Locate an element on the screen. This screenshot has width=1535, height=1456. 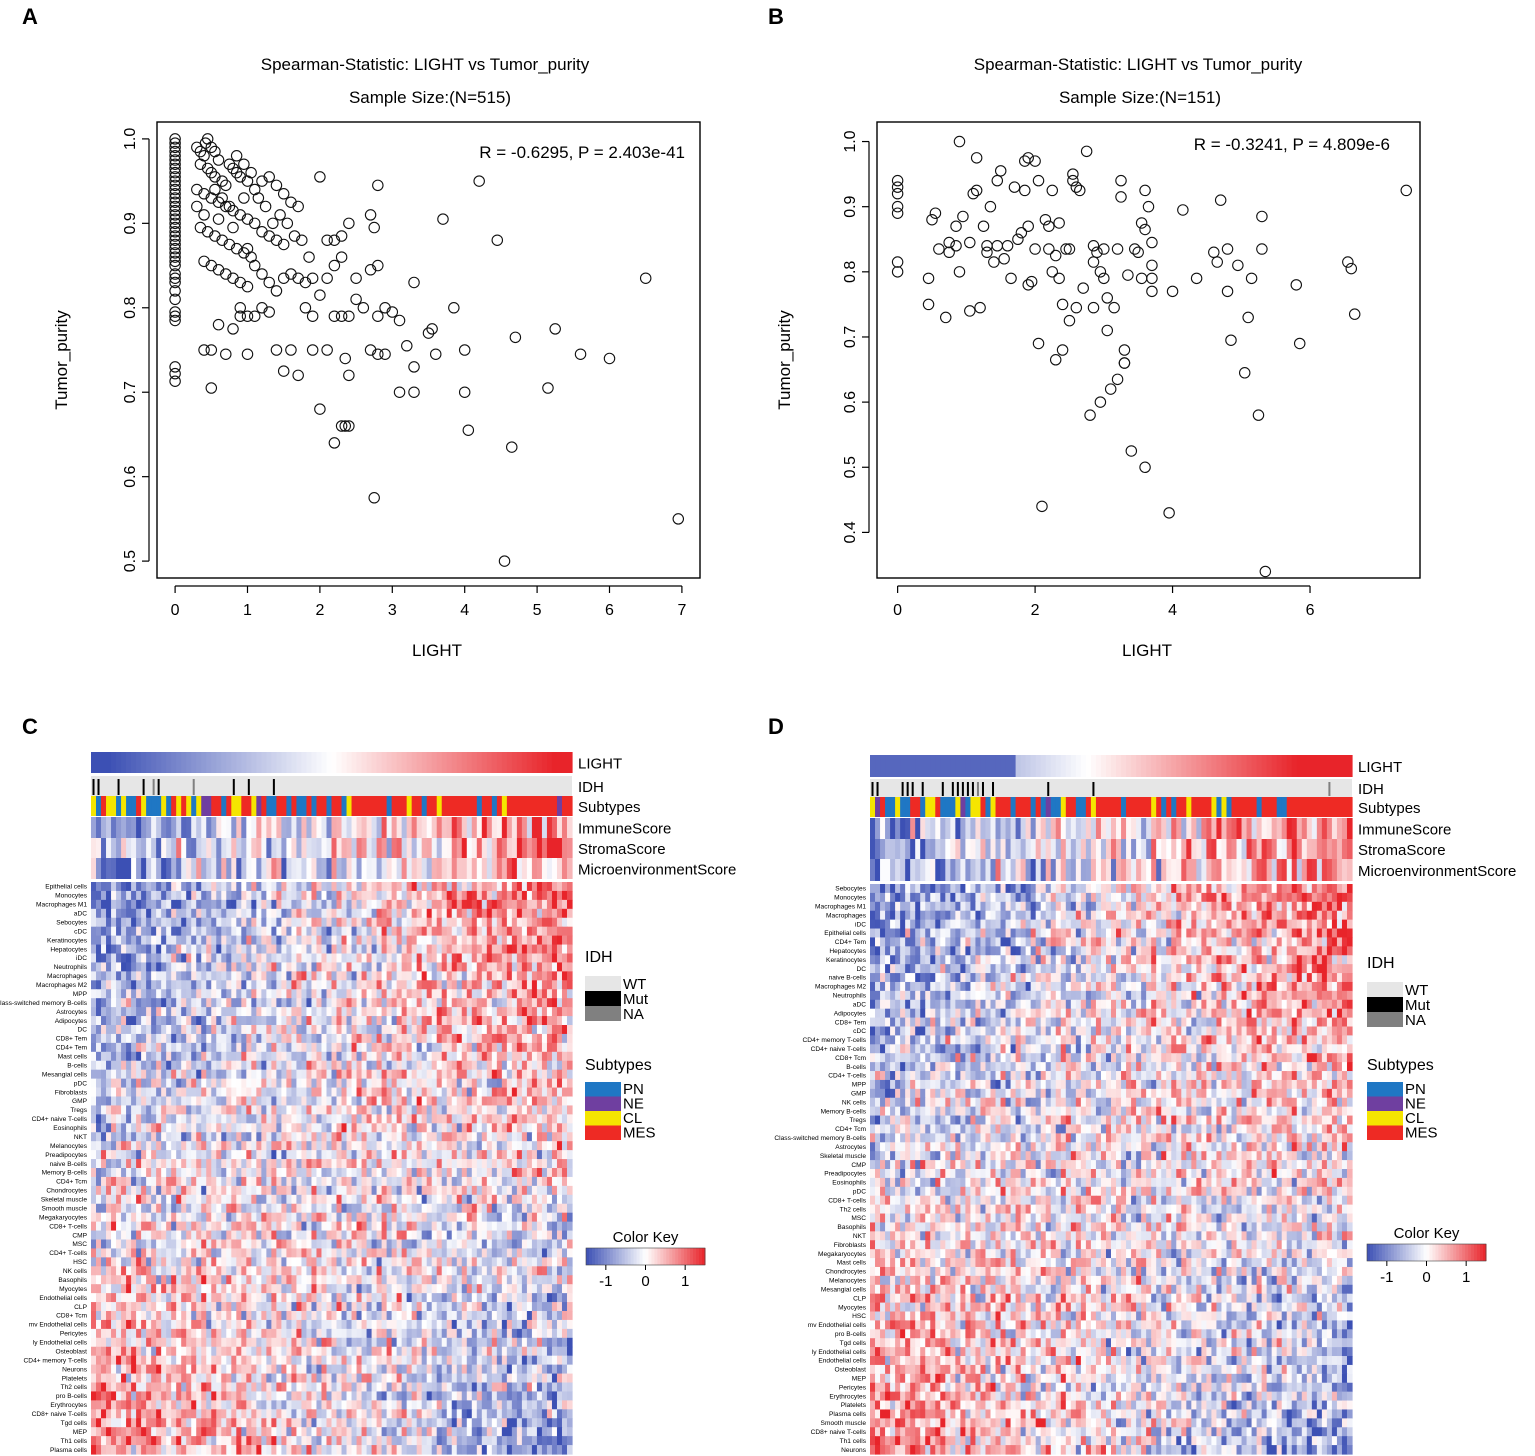
scatter-b-y-tick-label: 0.8 is located at coordinates (850, 272).